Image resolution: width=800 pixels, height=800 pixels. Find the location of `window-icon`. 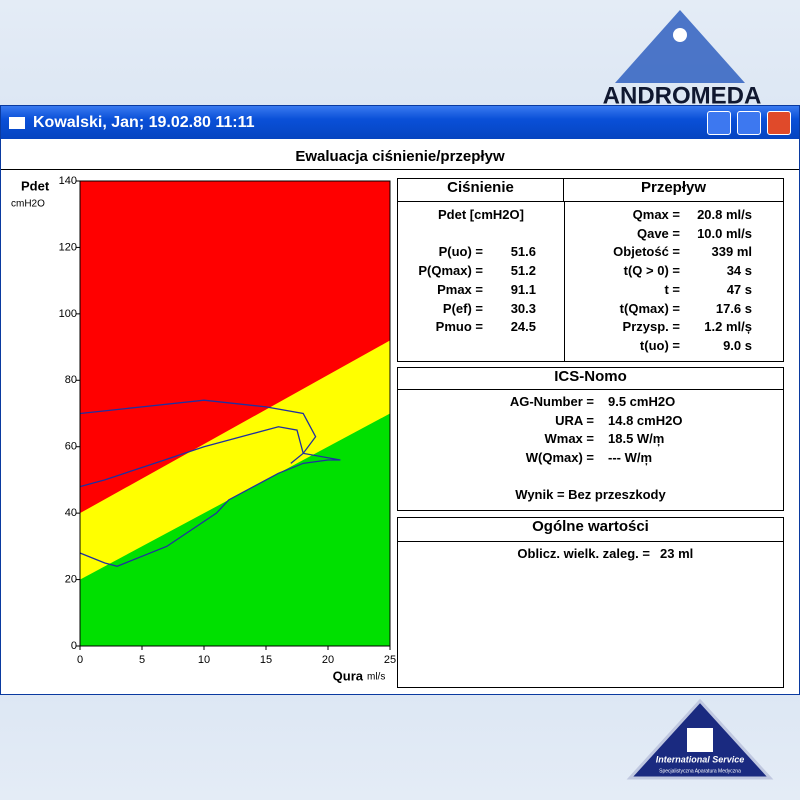

window-icon is located at coordinates (17, 122).